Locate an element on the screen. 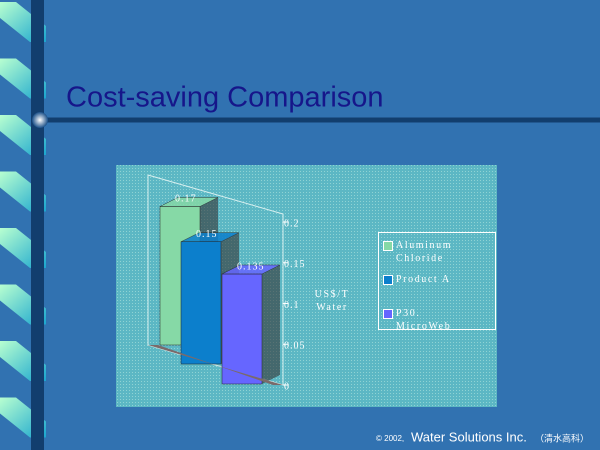  y-tick-label: 0.1 is located at coordinates (292, 305).